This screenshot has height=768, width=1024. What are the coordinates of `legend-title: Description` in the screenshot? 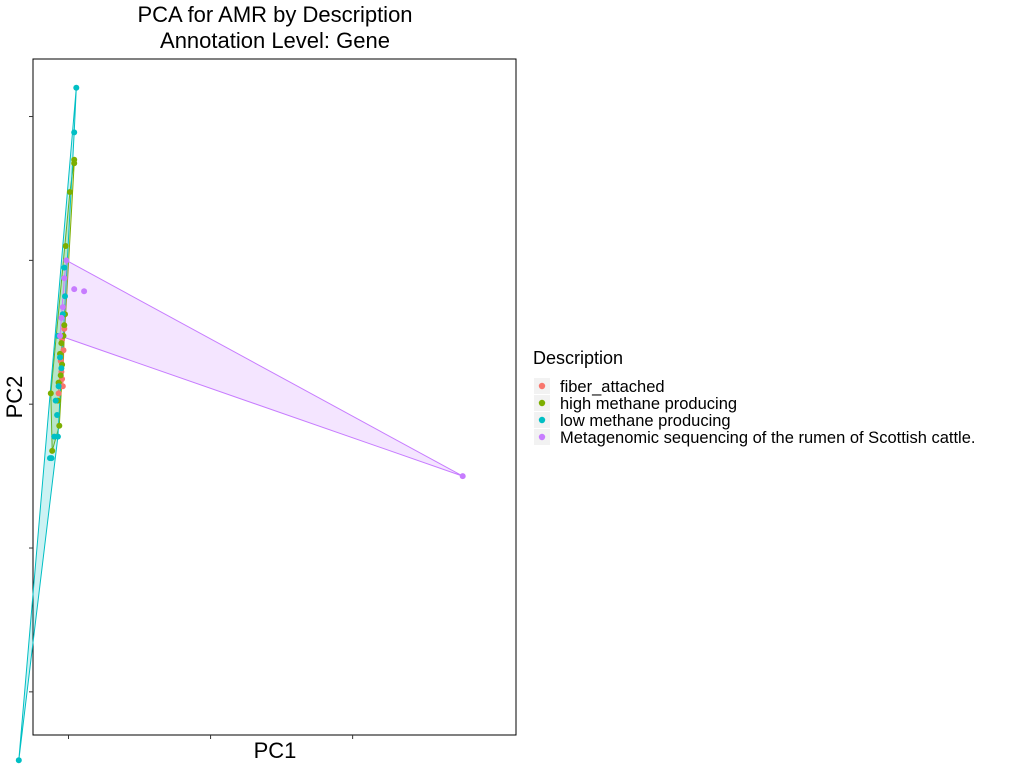 It's located at (578, 358).